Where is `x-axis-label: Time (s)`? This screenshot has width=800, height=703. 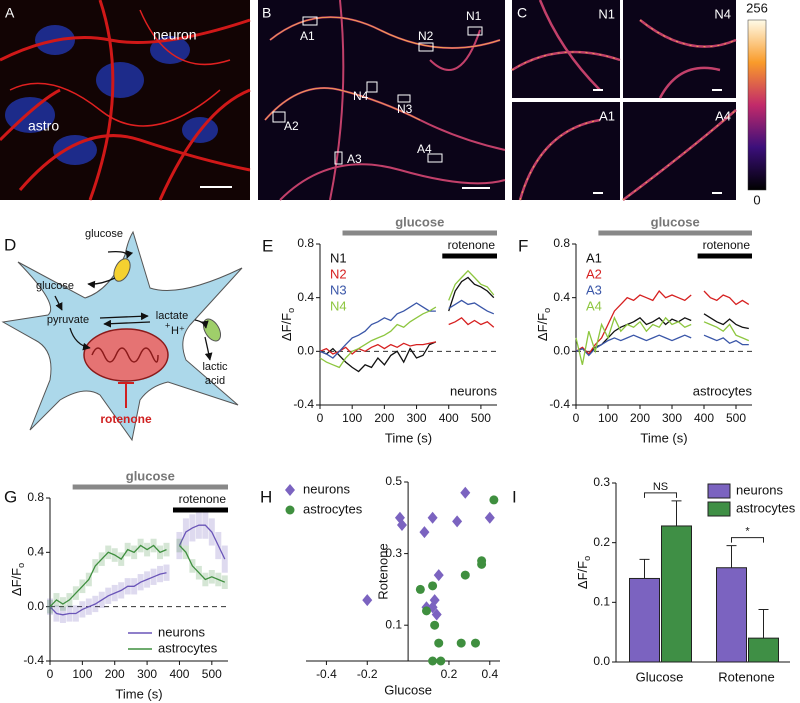 x-axis-label: Time (s) is located at coordinates (408, 437).